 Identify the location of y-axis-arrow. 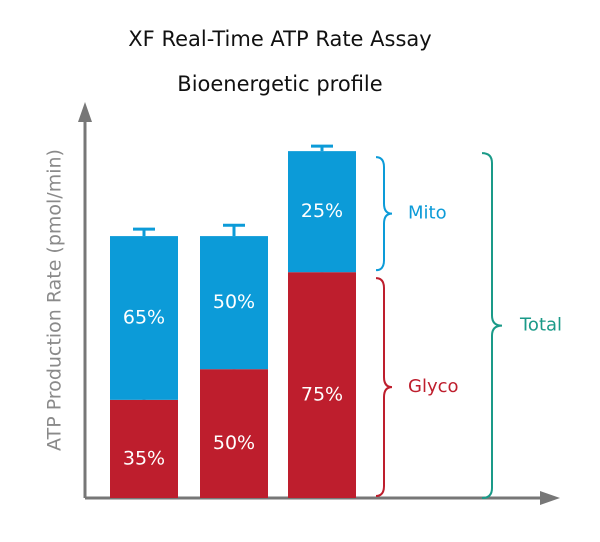
(85, 112).